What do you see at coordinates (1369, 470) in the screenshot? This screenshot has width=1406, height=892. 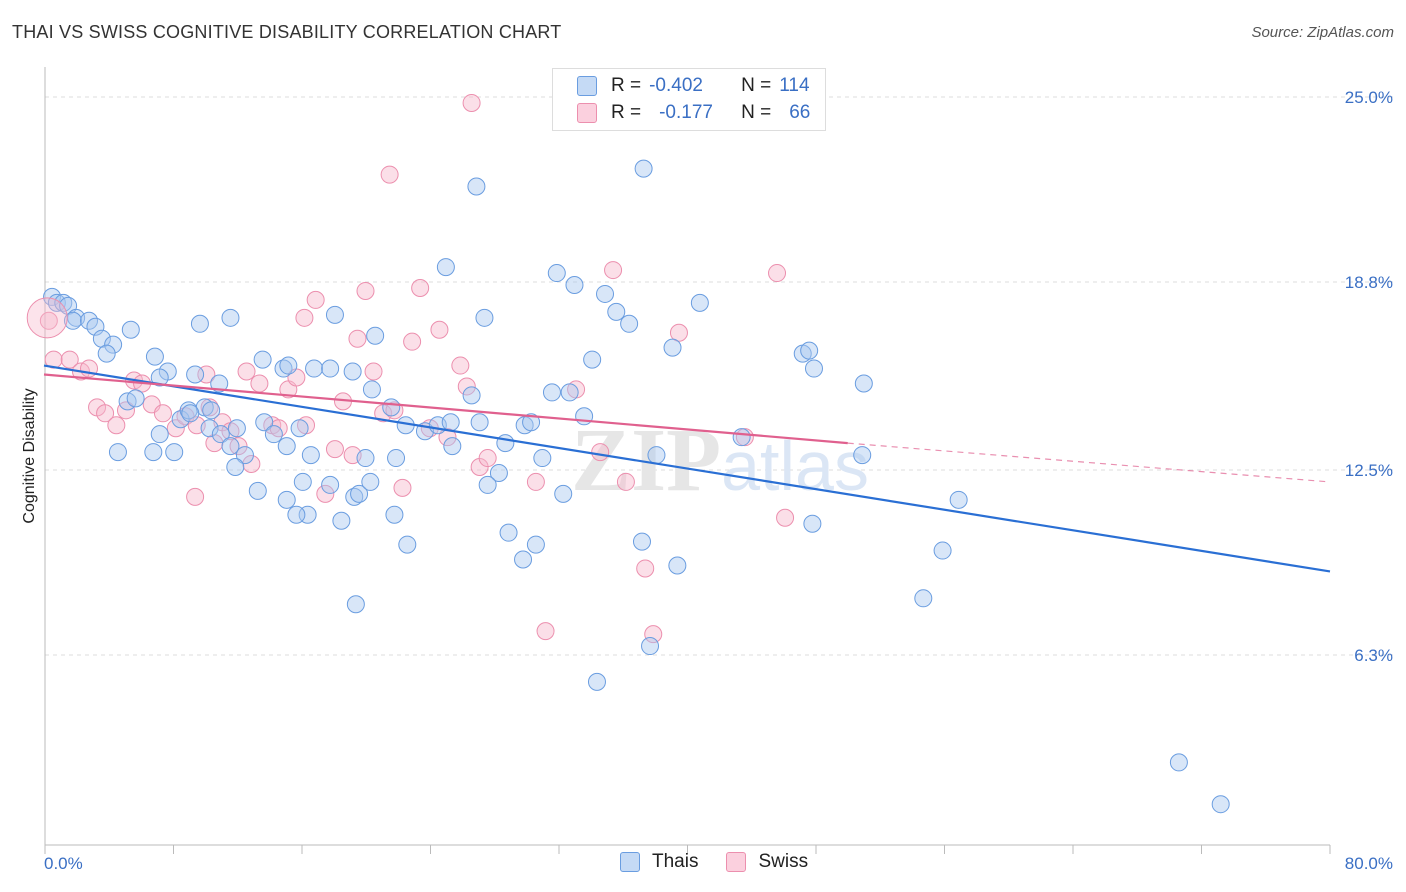 I see `y-tick-label: 12.5%` at bounding box center [1369, 470].